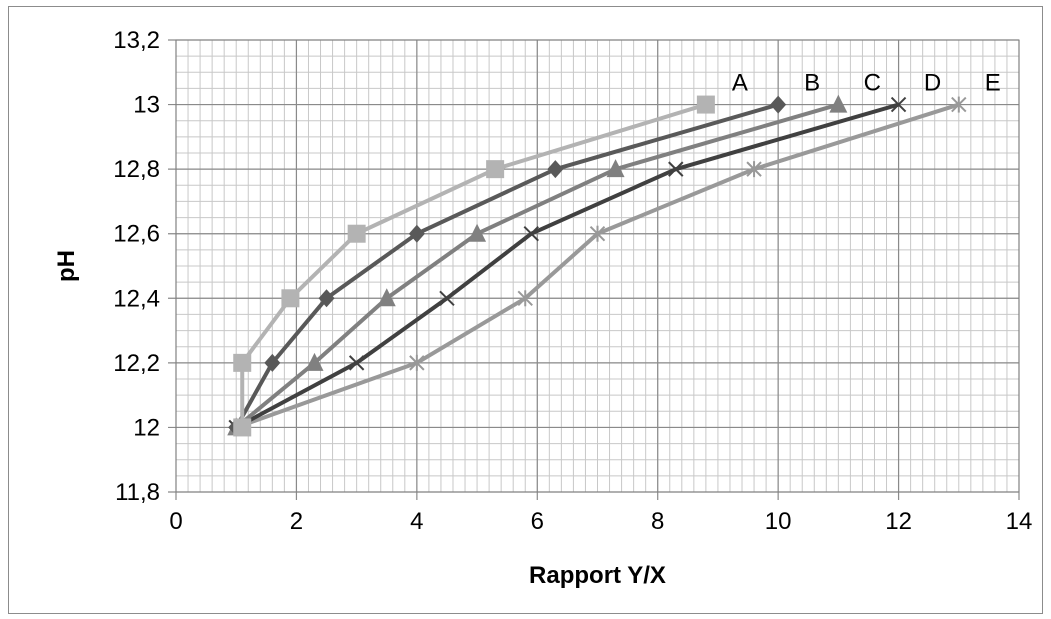 The image size is (1051, 619). Describe the element at coordinates (993, 83) in the screenshot. I see `series-label-e: E` at that location.